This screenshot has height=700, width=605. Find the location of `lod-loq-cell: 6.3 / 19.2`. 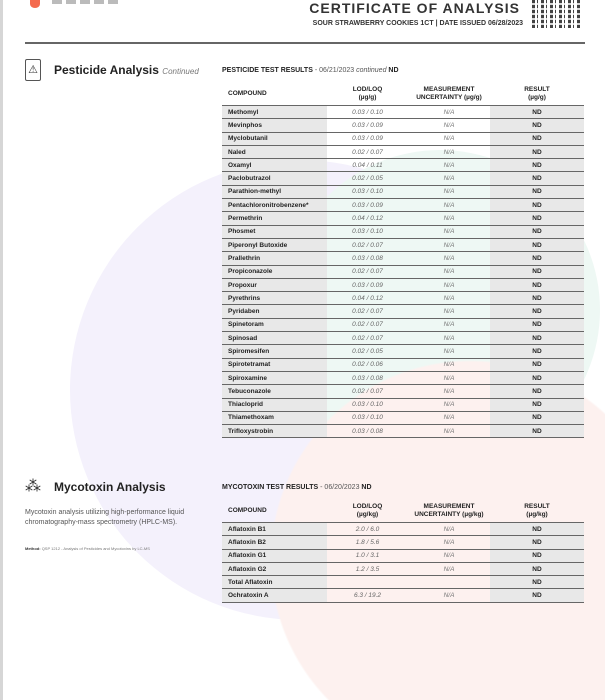

lod-loq-cell: 6.3 / 19.2 is located at coordinates (367, 595).